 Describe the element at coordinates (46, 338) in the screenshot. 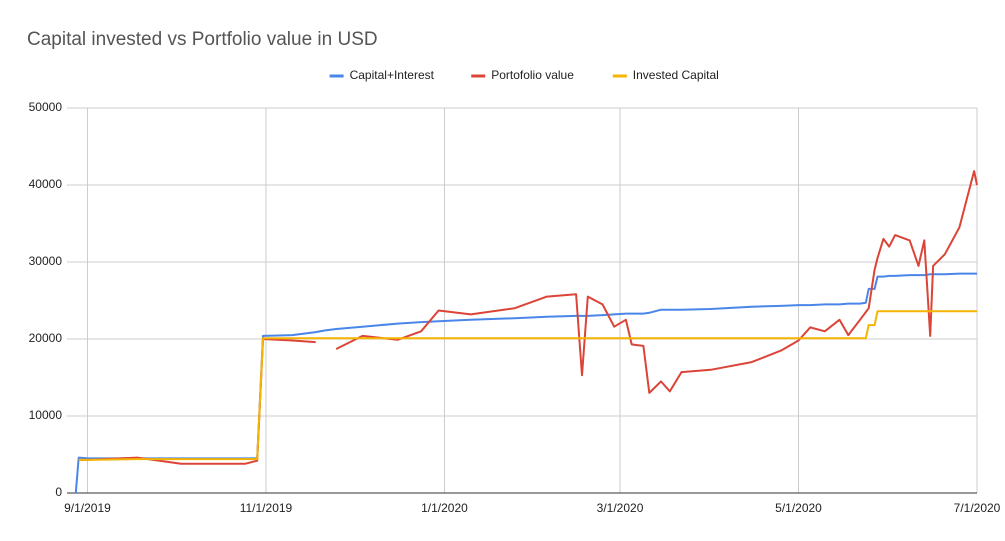

I see `y-tick-label: 20000` at that location.